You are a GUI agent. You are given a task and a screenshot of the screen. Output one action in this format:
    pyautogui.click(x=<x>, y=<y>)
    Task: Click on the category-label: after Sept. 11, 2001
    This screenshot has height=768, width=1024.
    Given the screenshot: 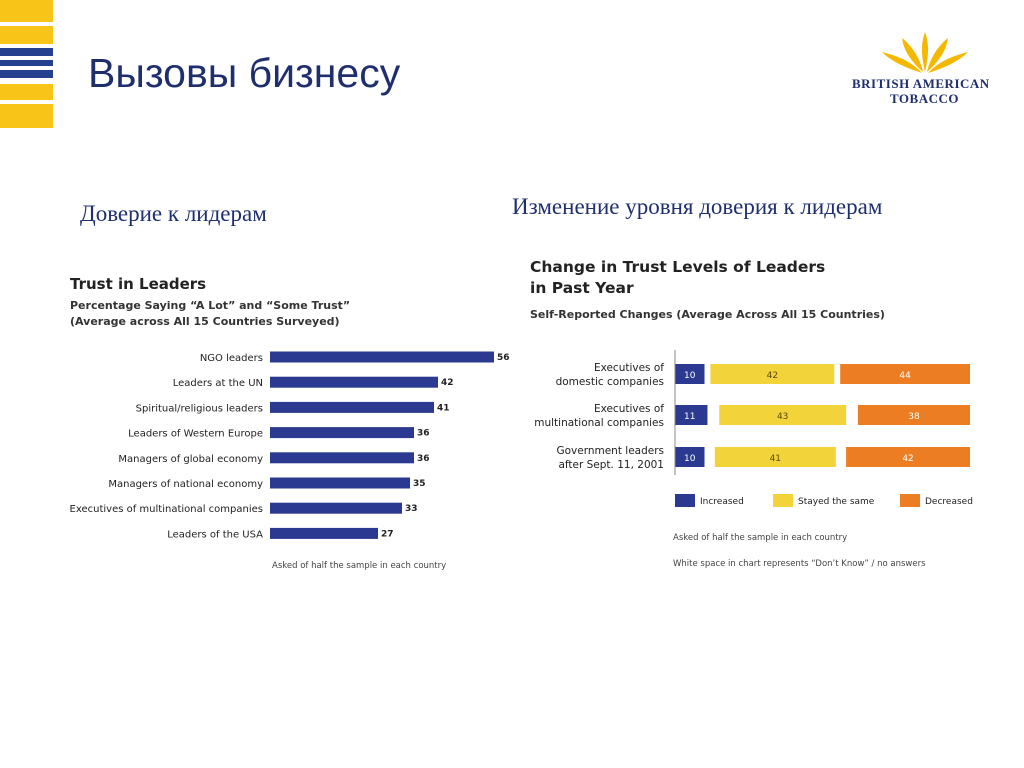 What is the action you would take?
    pyautogui.click(x=611, y=465)
    